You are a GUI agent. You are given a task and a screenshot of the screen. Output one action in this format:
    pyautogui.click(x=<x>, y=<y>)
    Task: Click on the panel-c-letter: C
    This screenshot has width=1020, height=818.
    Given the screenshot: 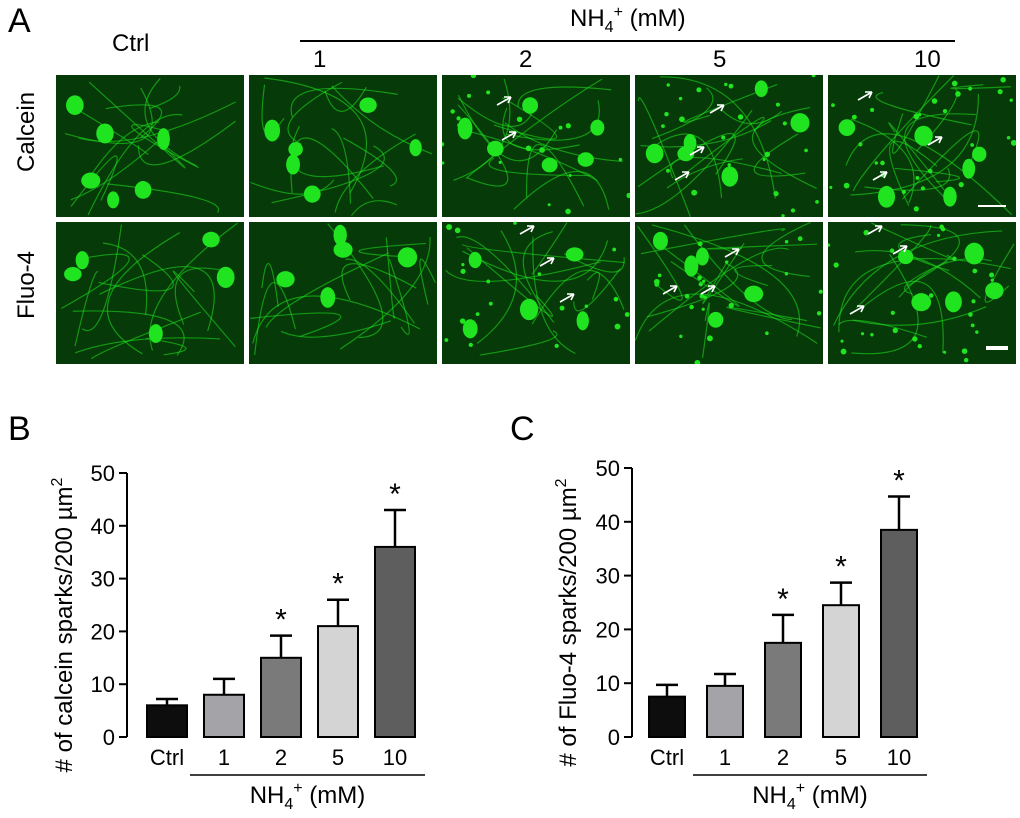 What is the action you would take?
    pyautogui.click(x=522, y=429)
    